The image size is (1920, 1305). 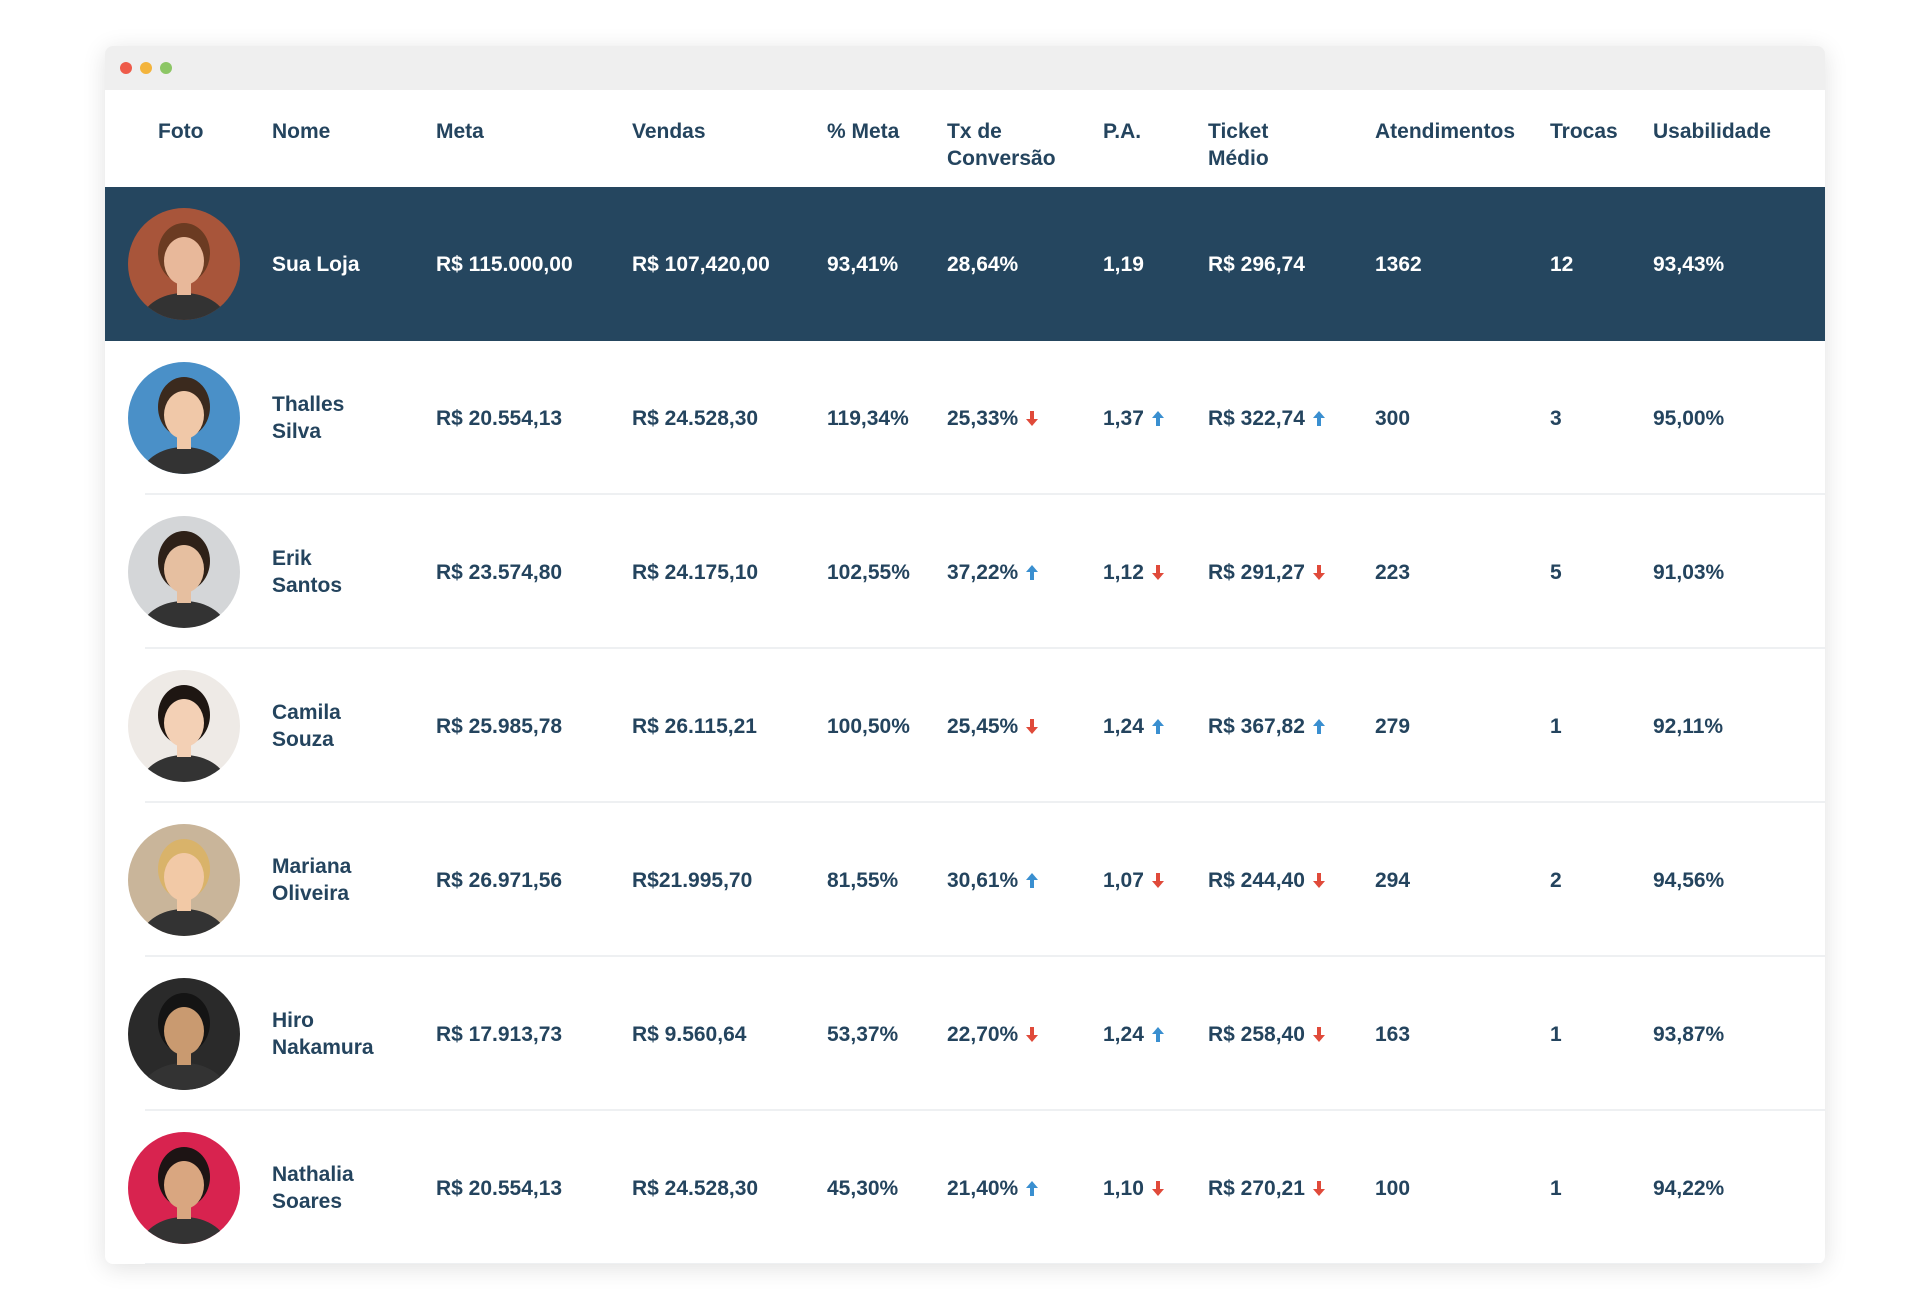 I want to click on pa-cell: 1,37, so click(x=1134, y=418).